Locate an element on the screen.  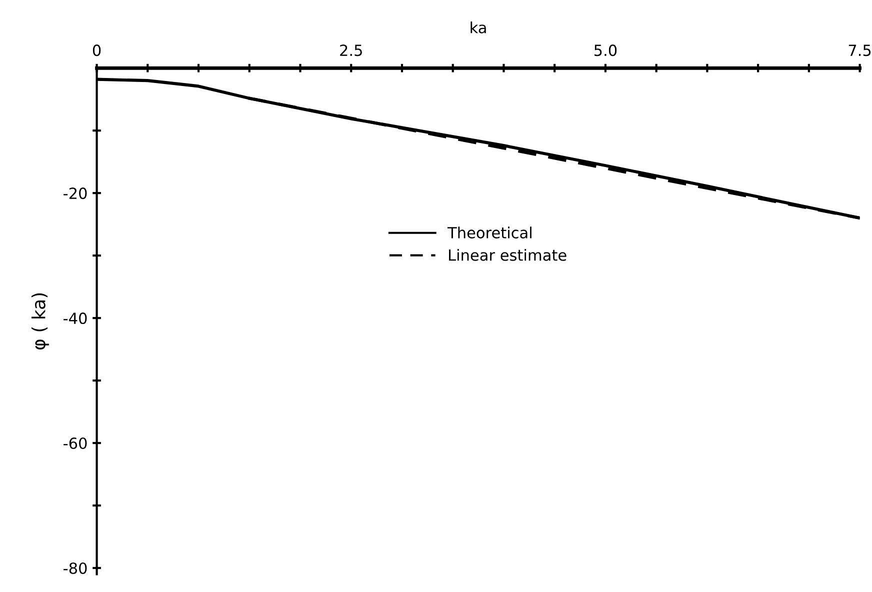
x-axis-title: ka is located at coordinates (478, 28).